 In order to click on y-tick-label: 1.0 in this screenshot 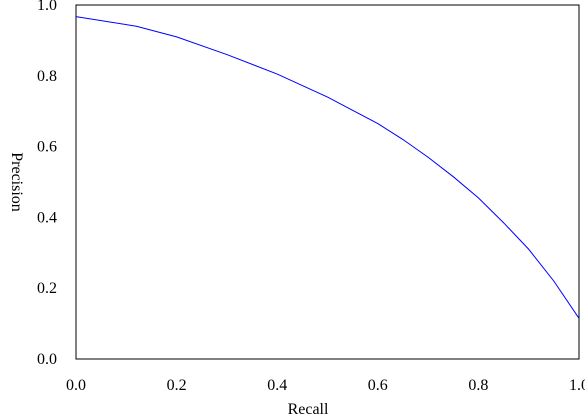, I will do `click(47, 7)`.